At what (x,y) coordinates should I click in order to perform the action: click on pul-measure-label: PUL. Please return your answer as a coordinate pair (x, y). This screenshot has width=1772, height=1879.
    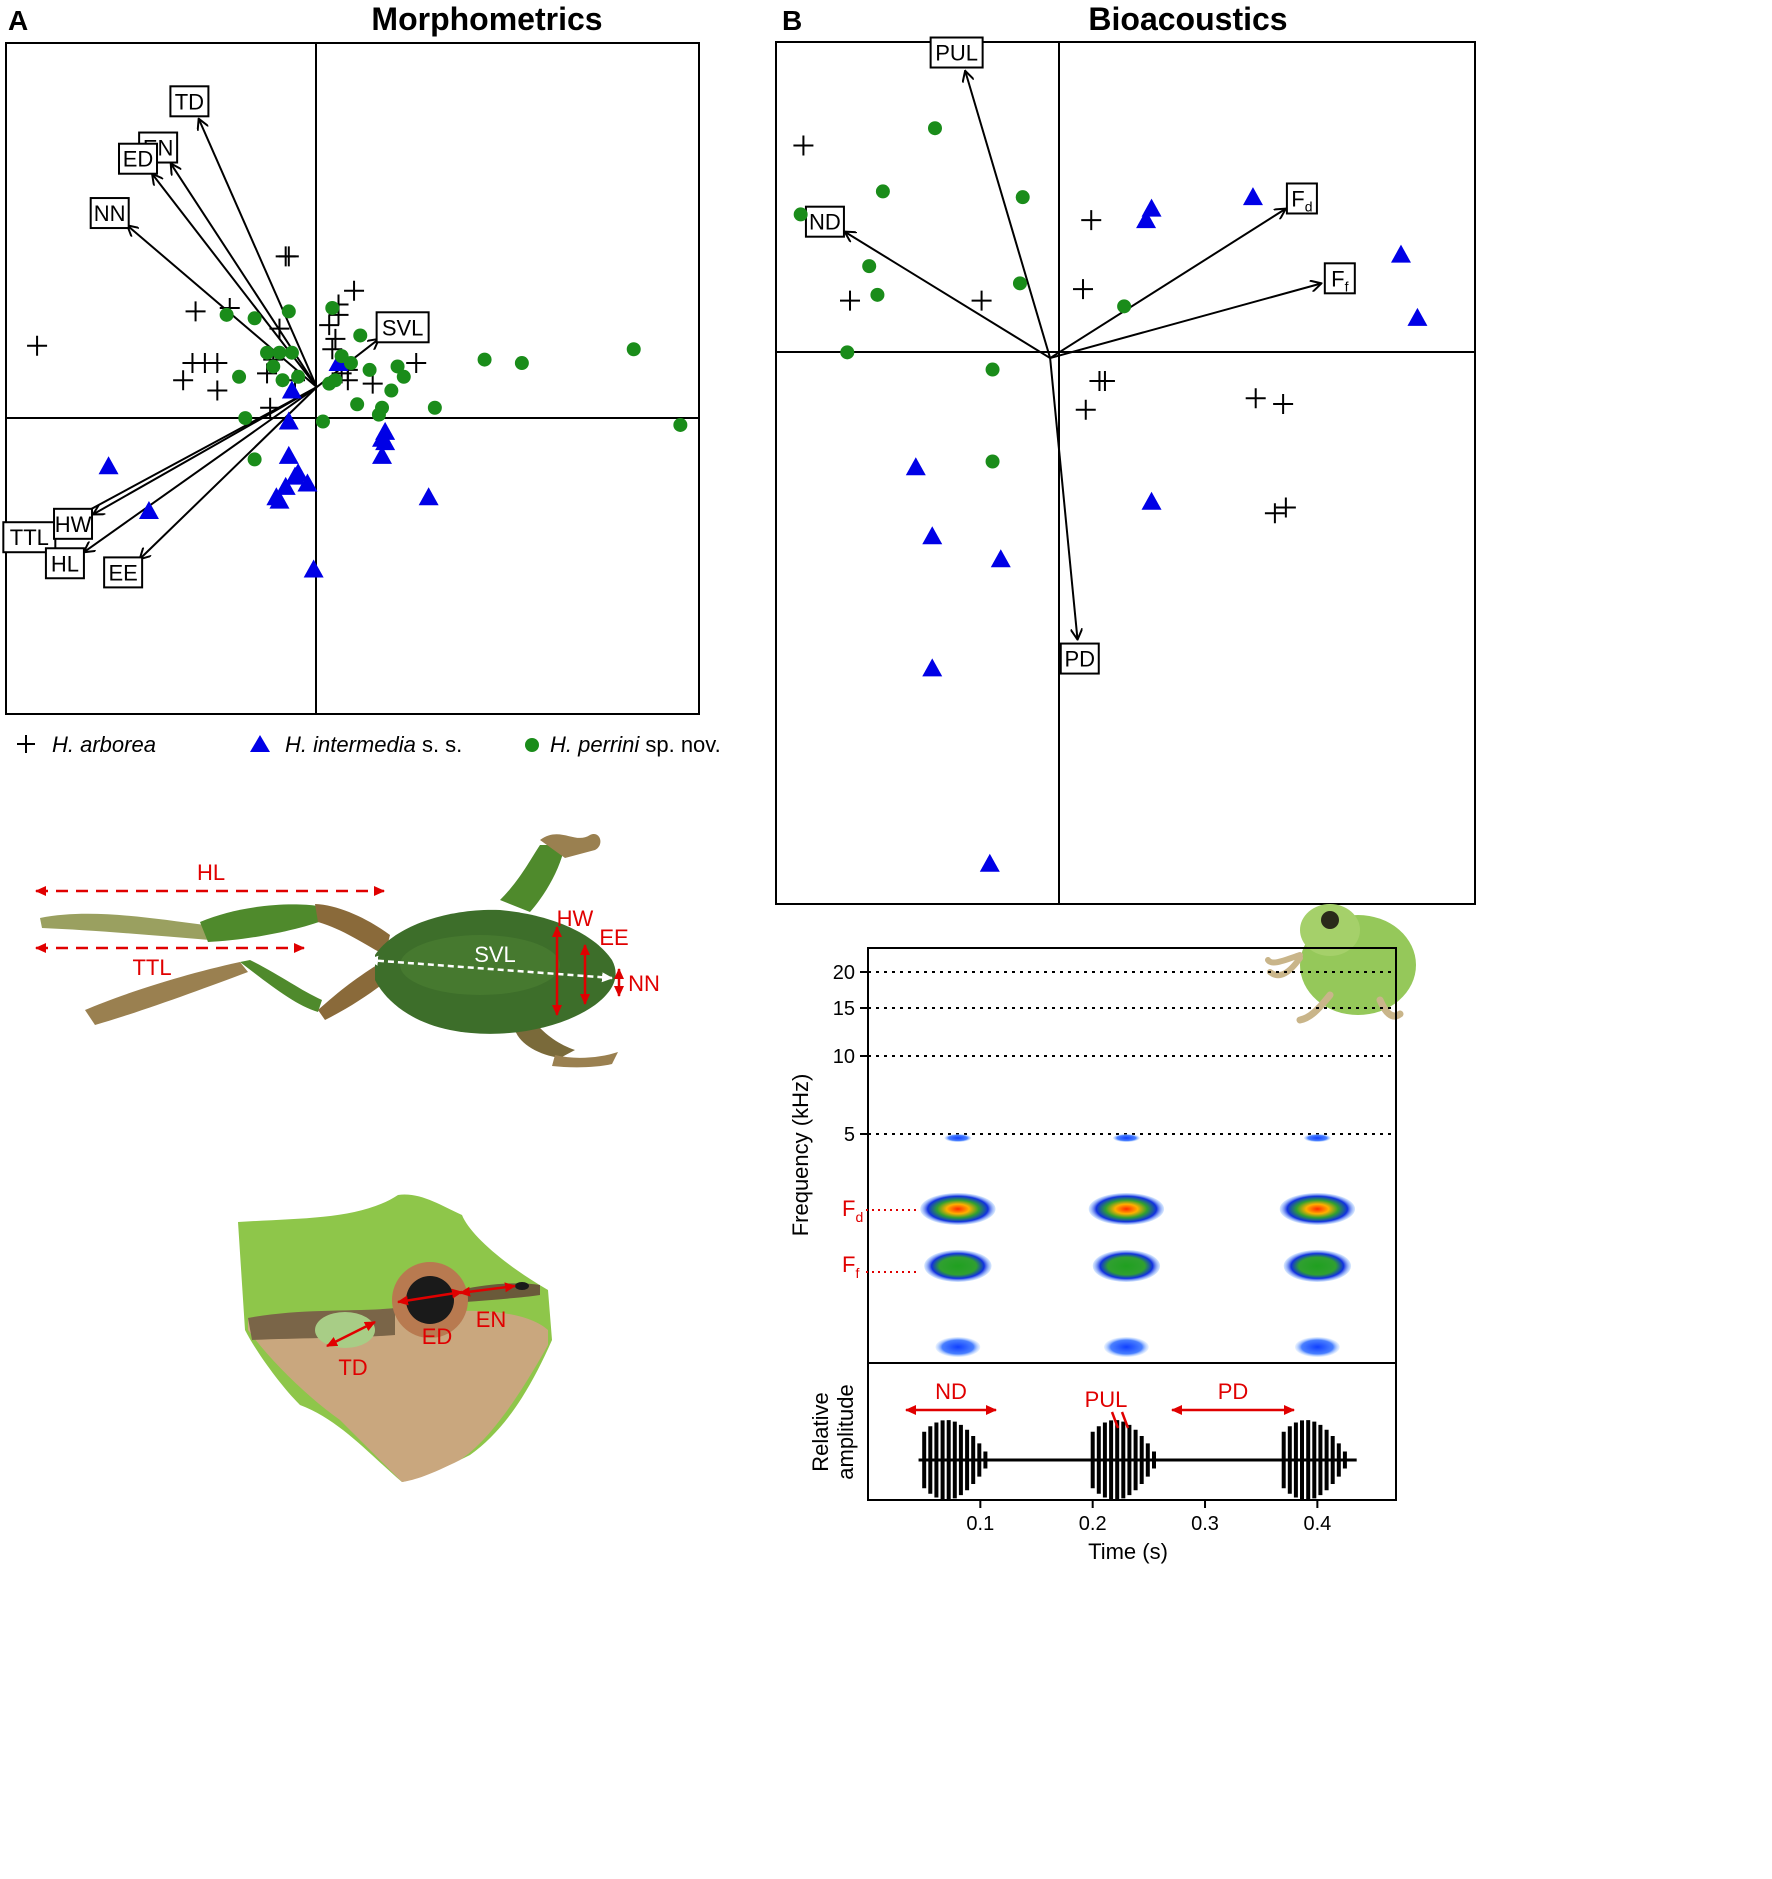
    Looking at the image, I should click on (1106, 1399).